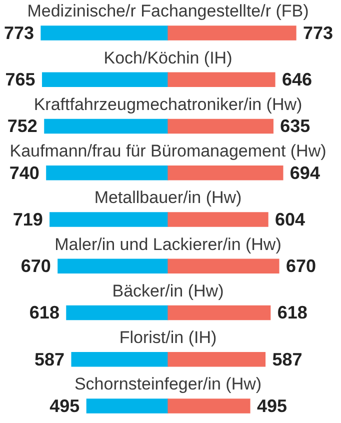 The width and height of the screenshot is (341, 423). I want to click on data-label: 752, so click(22, 126).